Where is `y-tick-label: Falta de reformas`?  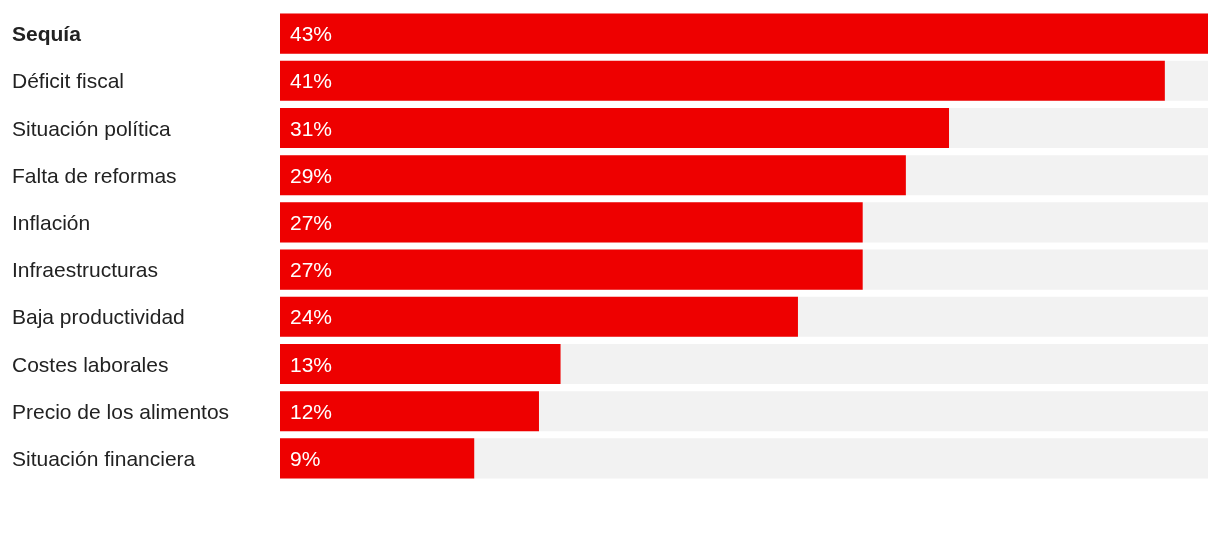
y-tick-label: Falta de reformas is located at coordinates (94, 175).